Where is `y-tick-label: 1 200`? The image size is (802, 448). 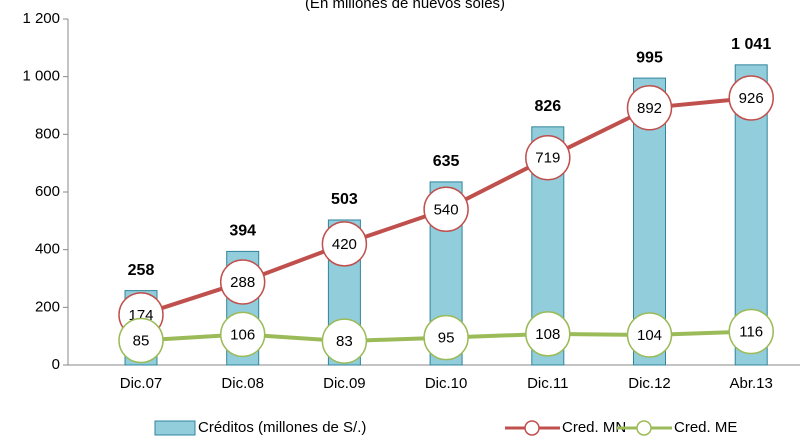
y-tick-label: 1 200 is located at coordinates (41, 18).